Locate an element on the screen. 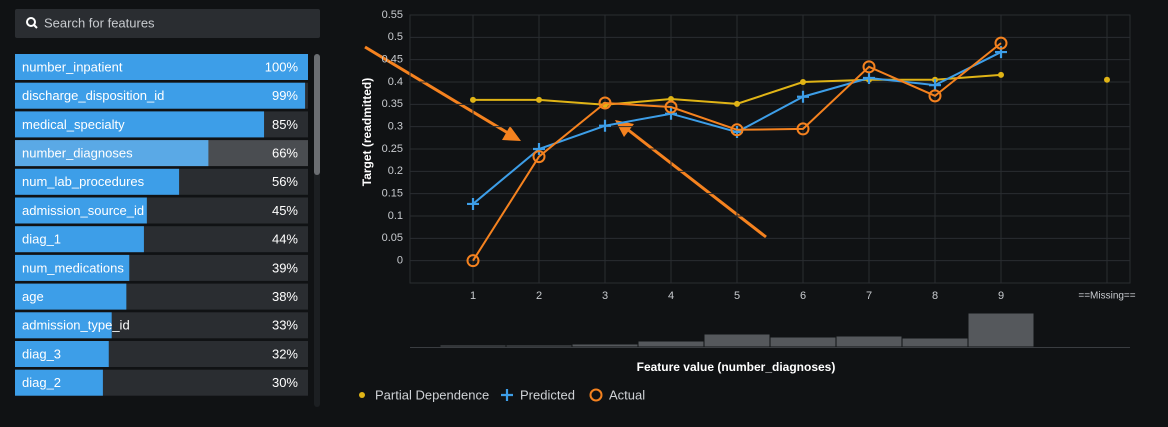 The width and height of the screenshot is (1168, 427). y-axis-label: Target (readmitted) is located at coordinates (367, 132).